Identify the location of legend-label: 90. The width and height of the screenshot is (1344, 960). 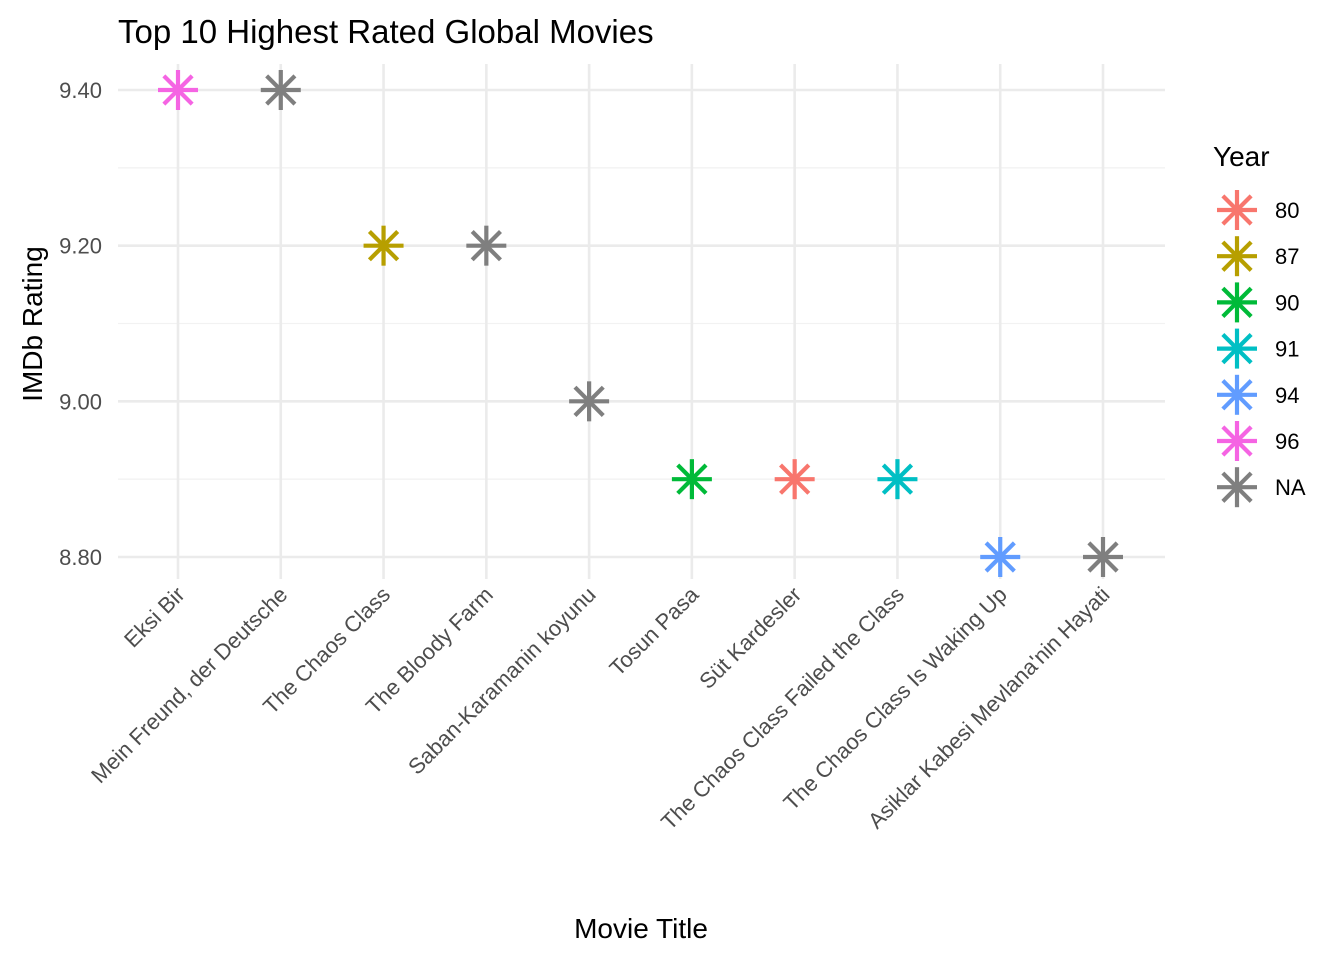
(1287, 302).